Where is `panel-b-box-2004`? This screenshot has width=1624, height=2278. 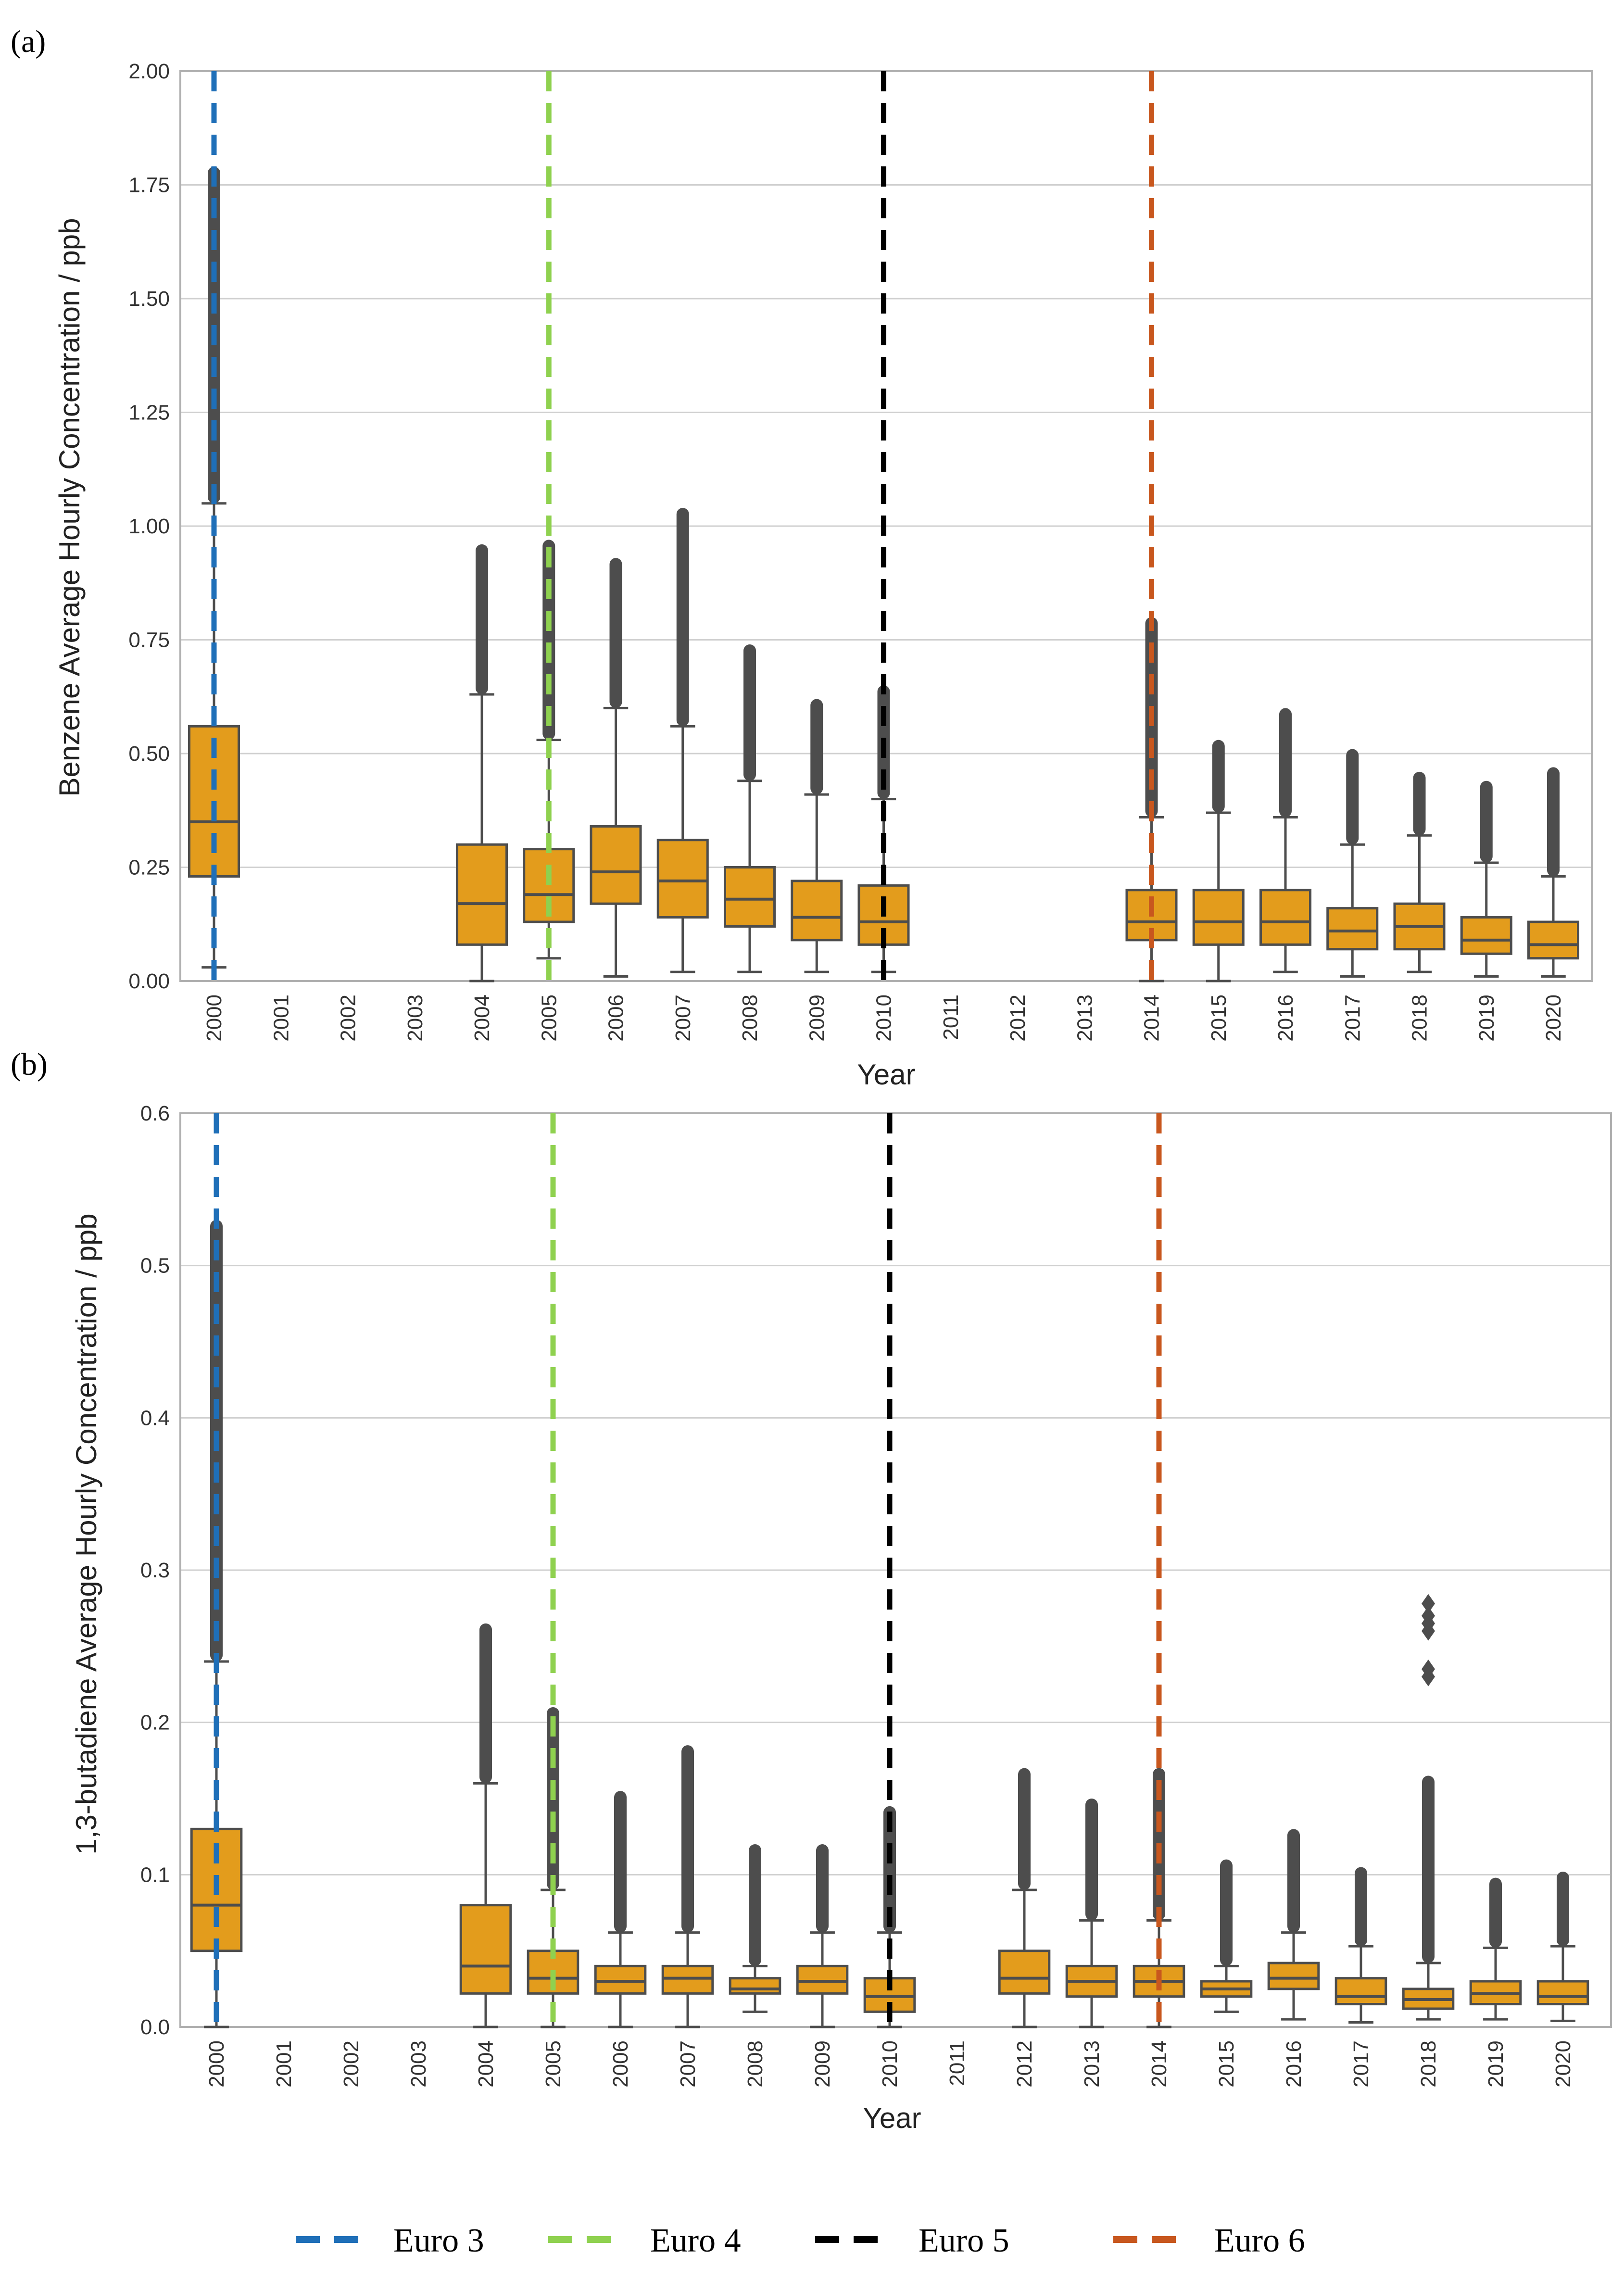 panel-b-box-2004 is located at coordinates (485, 1825).